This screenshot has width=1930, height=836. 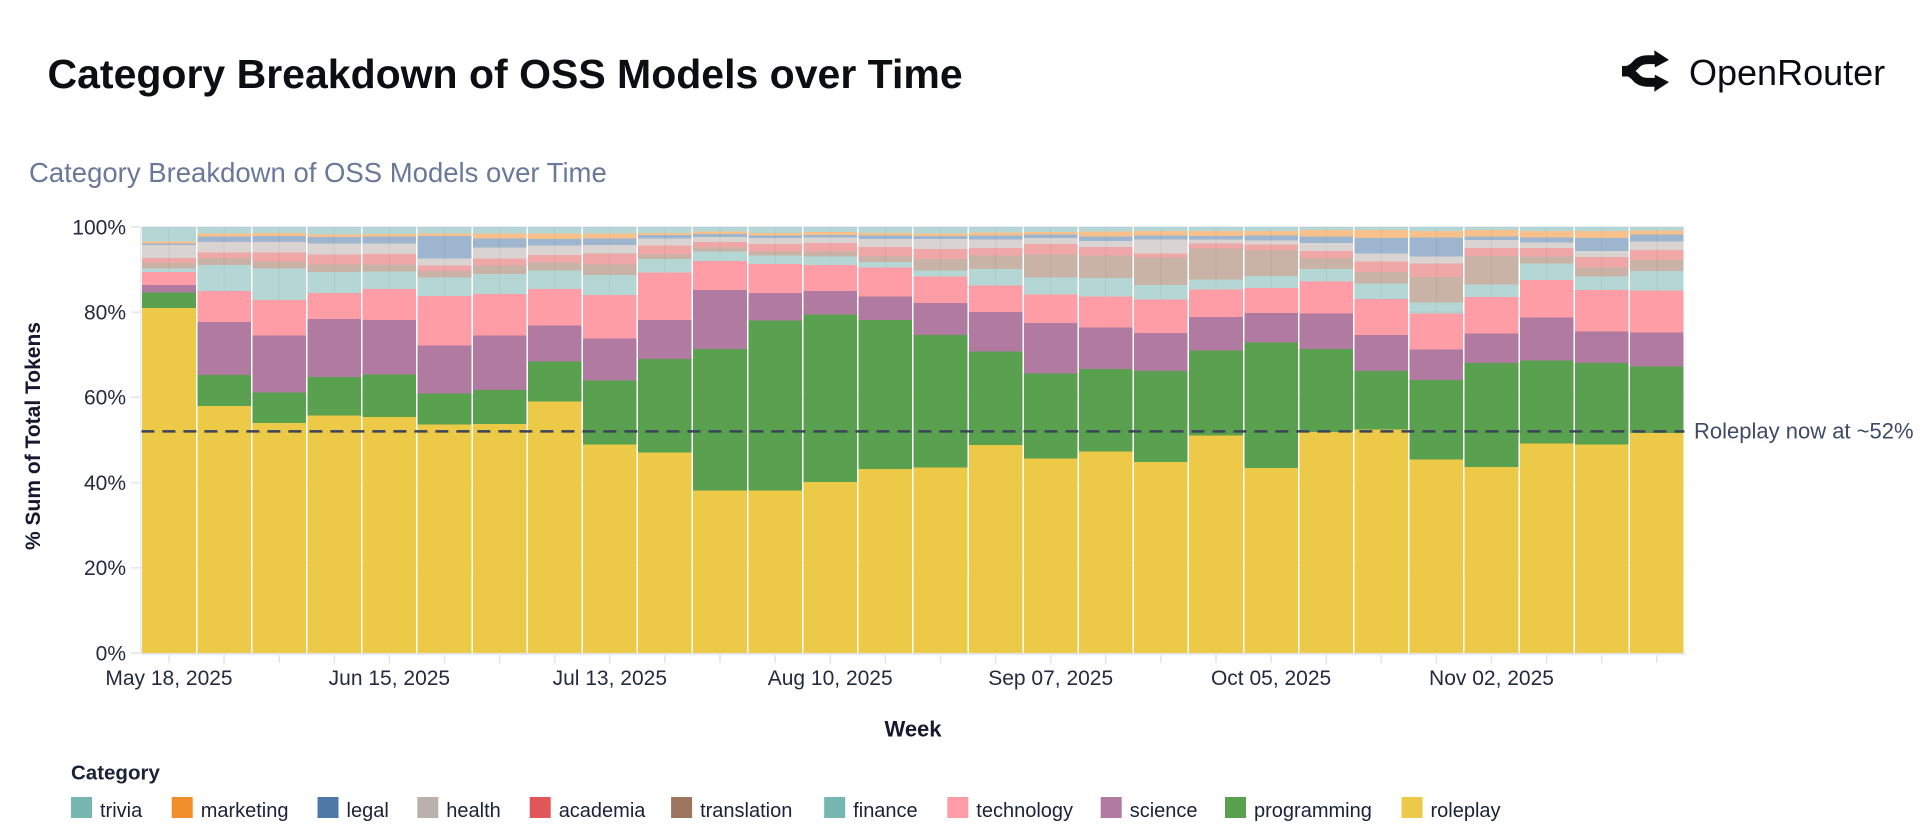 I want to click on svg-text: health, so click(x=473, y=811).